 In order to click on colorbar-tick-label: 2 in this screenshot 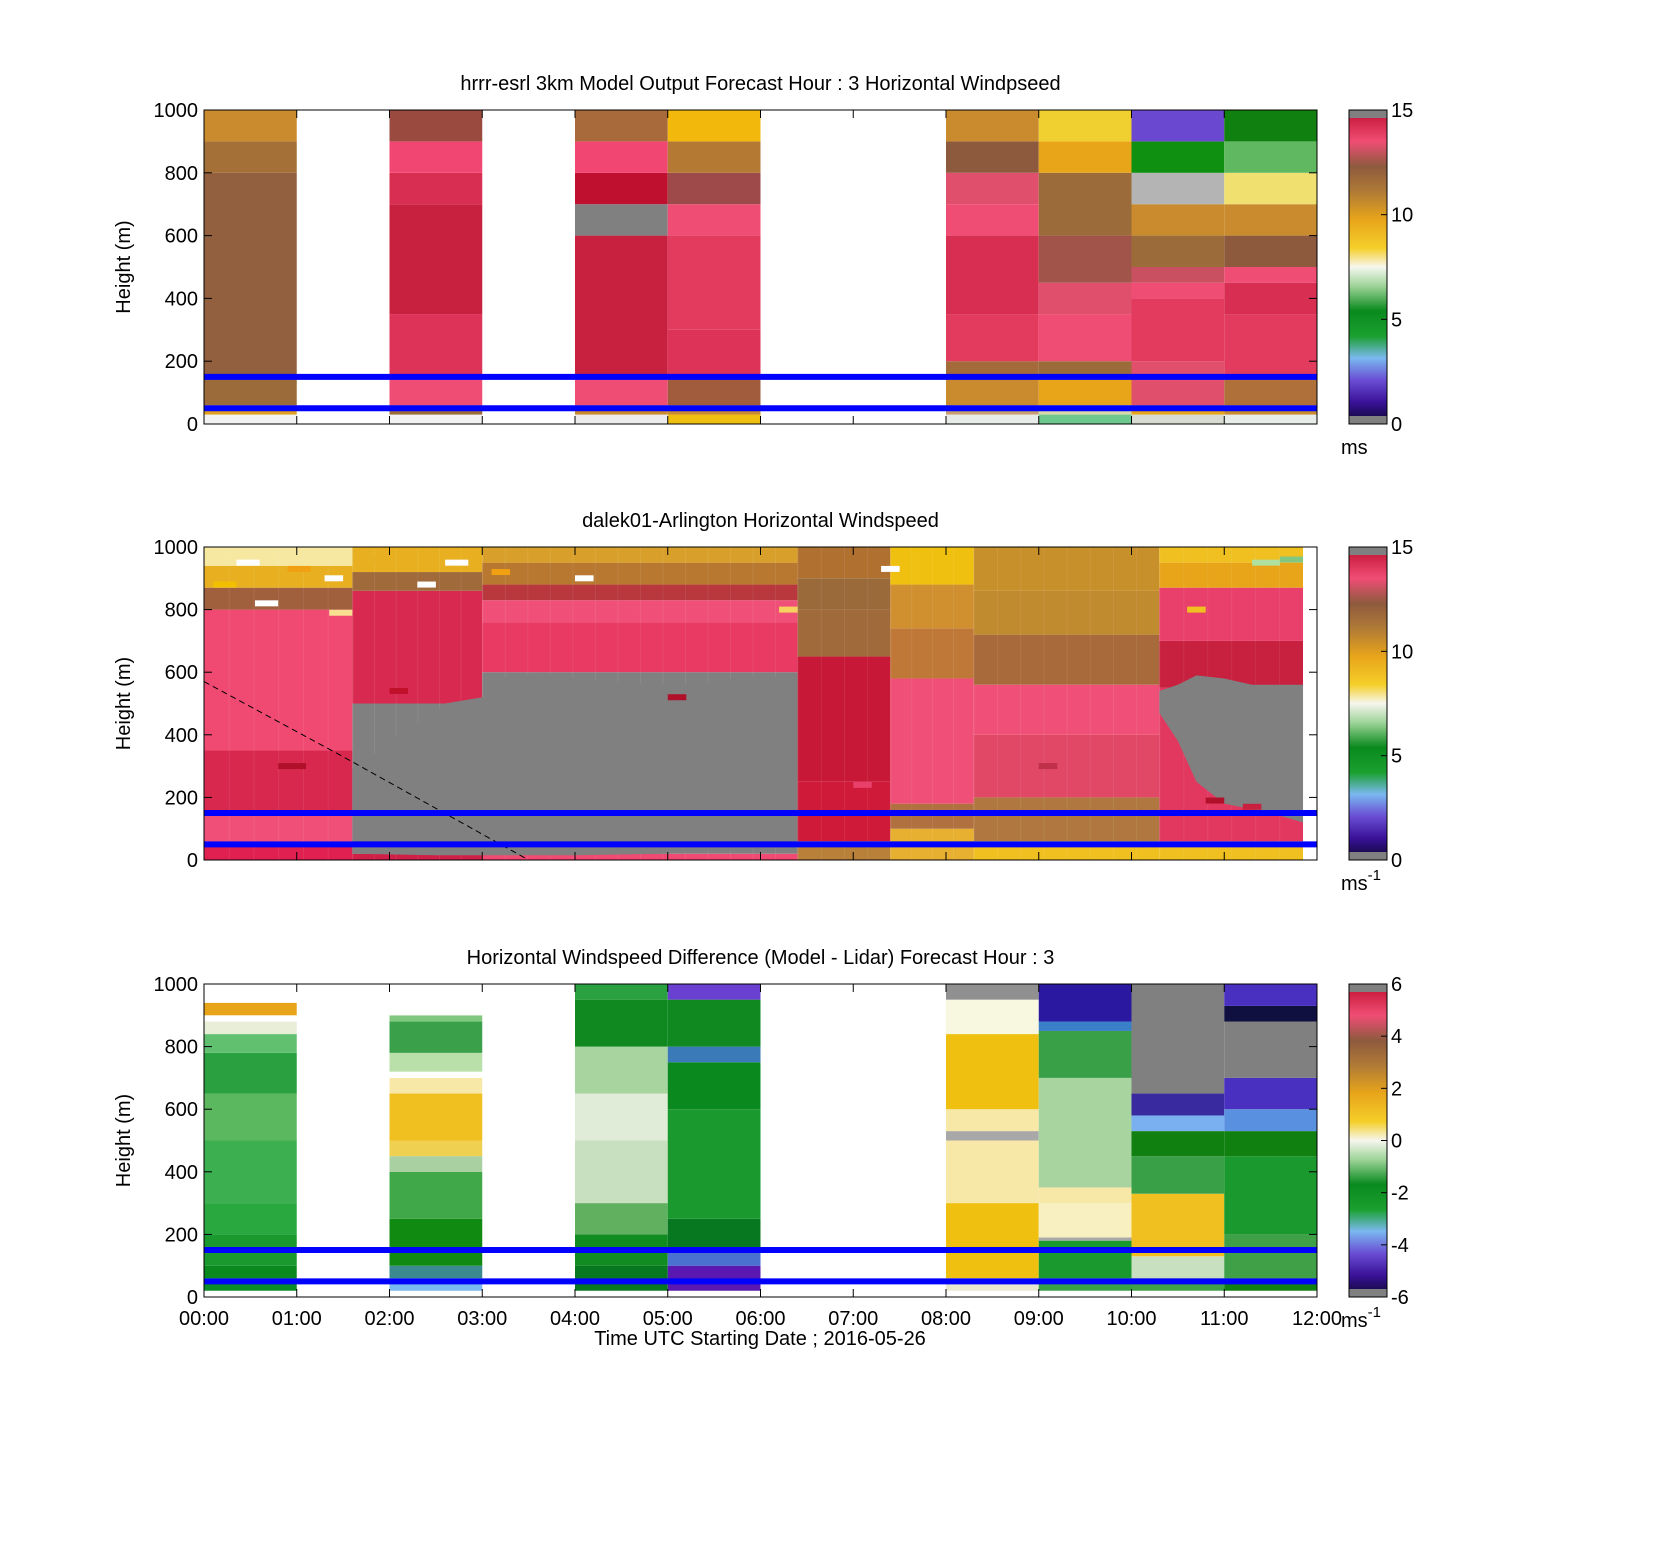, I will do `click(1396, 1089)`.